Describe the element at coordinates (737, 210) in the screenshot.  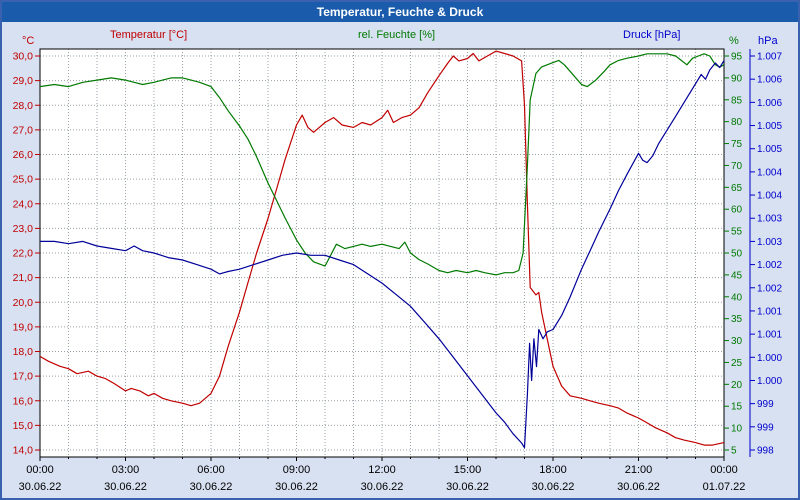
I see `svg-text: 60` at that location.